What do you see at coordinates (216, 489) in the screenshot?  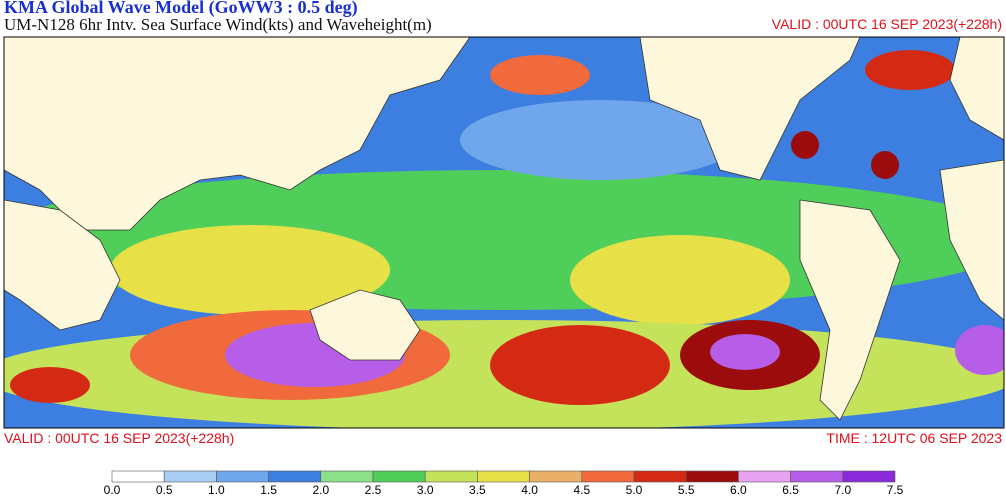 I see `colorbar-label: 1.0` at bounding box center [216, 489].